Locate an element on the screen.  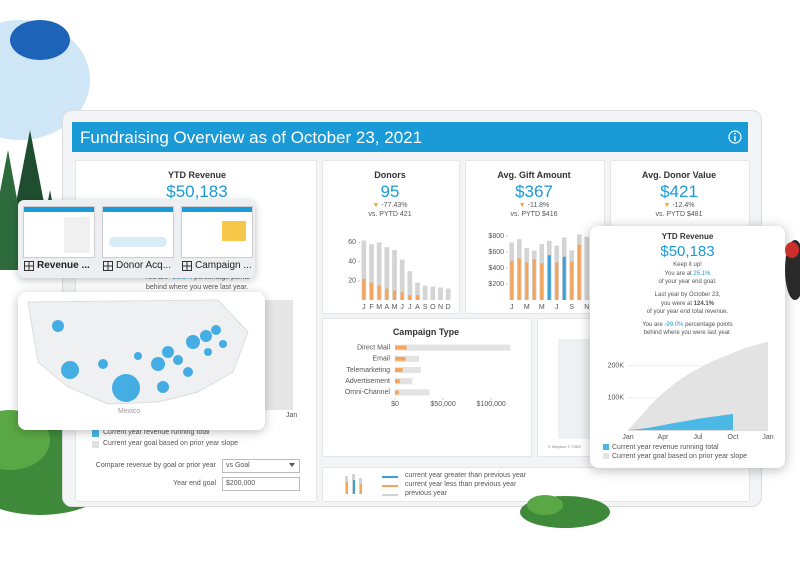
kpi-title: YTD Revenue is located at coordinates (197, 175).